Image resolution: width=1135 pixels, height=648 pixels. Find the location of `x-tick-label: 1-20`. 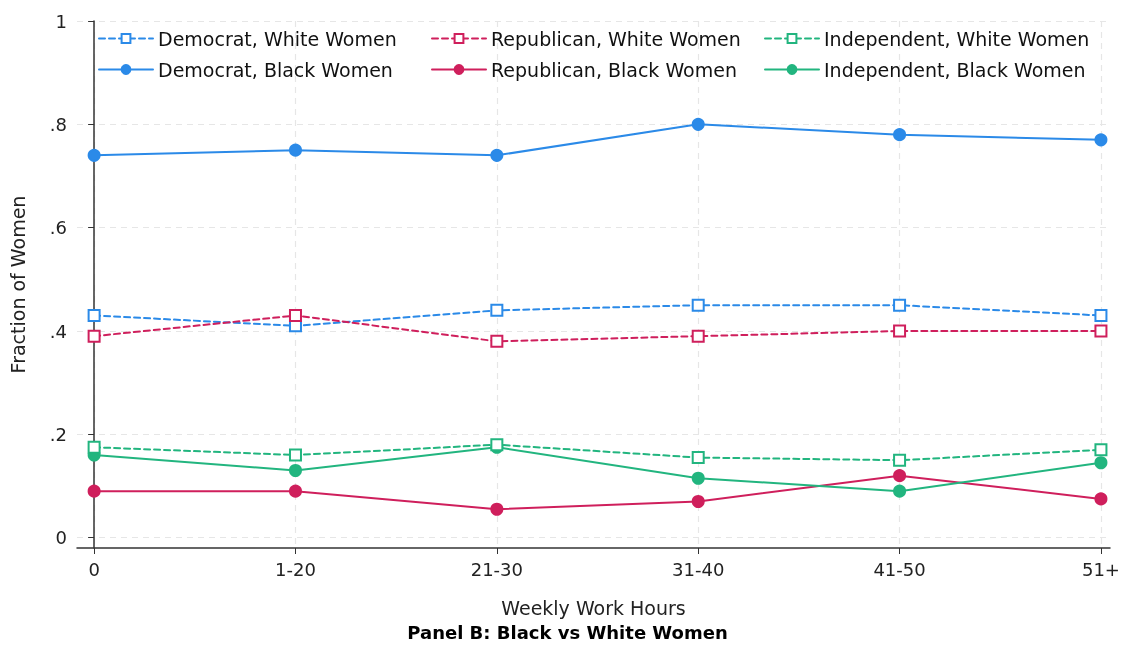

x-tick-label: 1-20 is located at coordinates (295, 569).